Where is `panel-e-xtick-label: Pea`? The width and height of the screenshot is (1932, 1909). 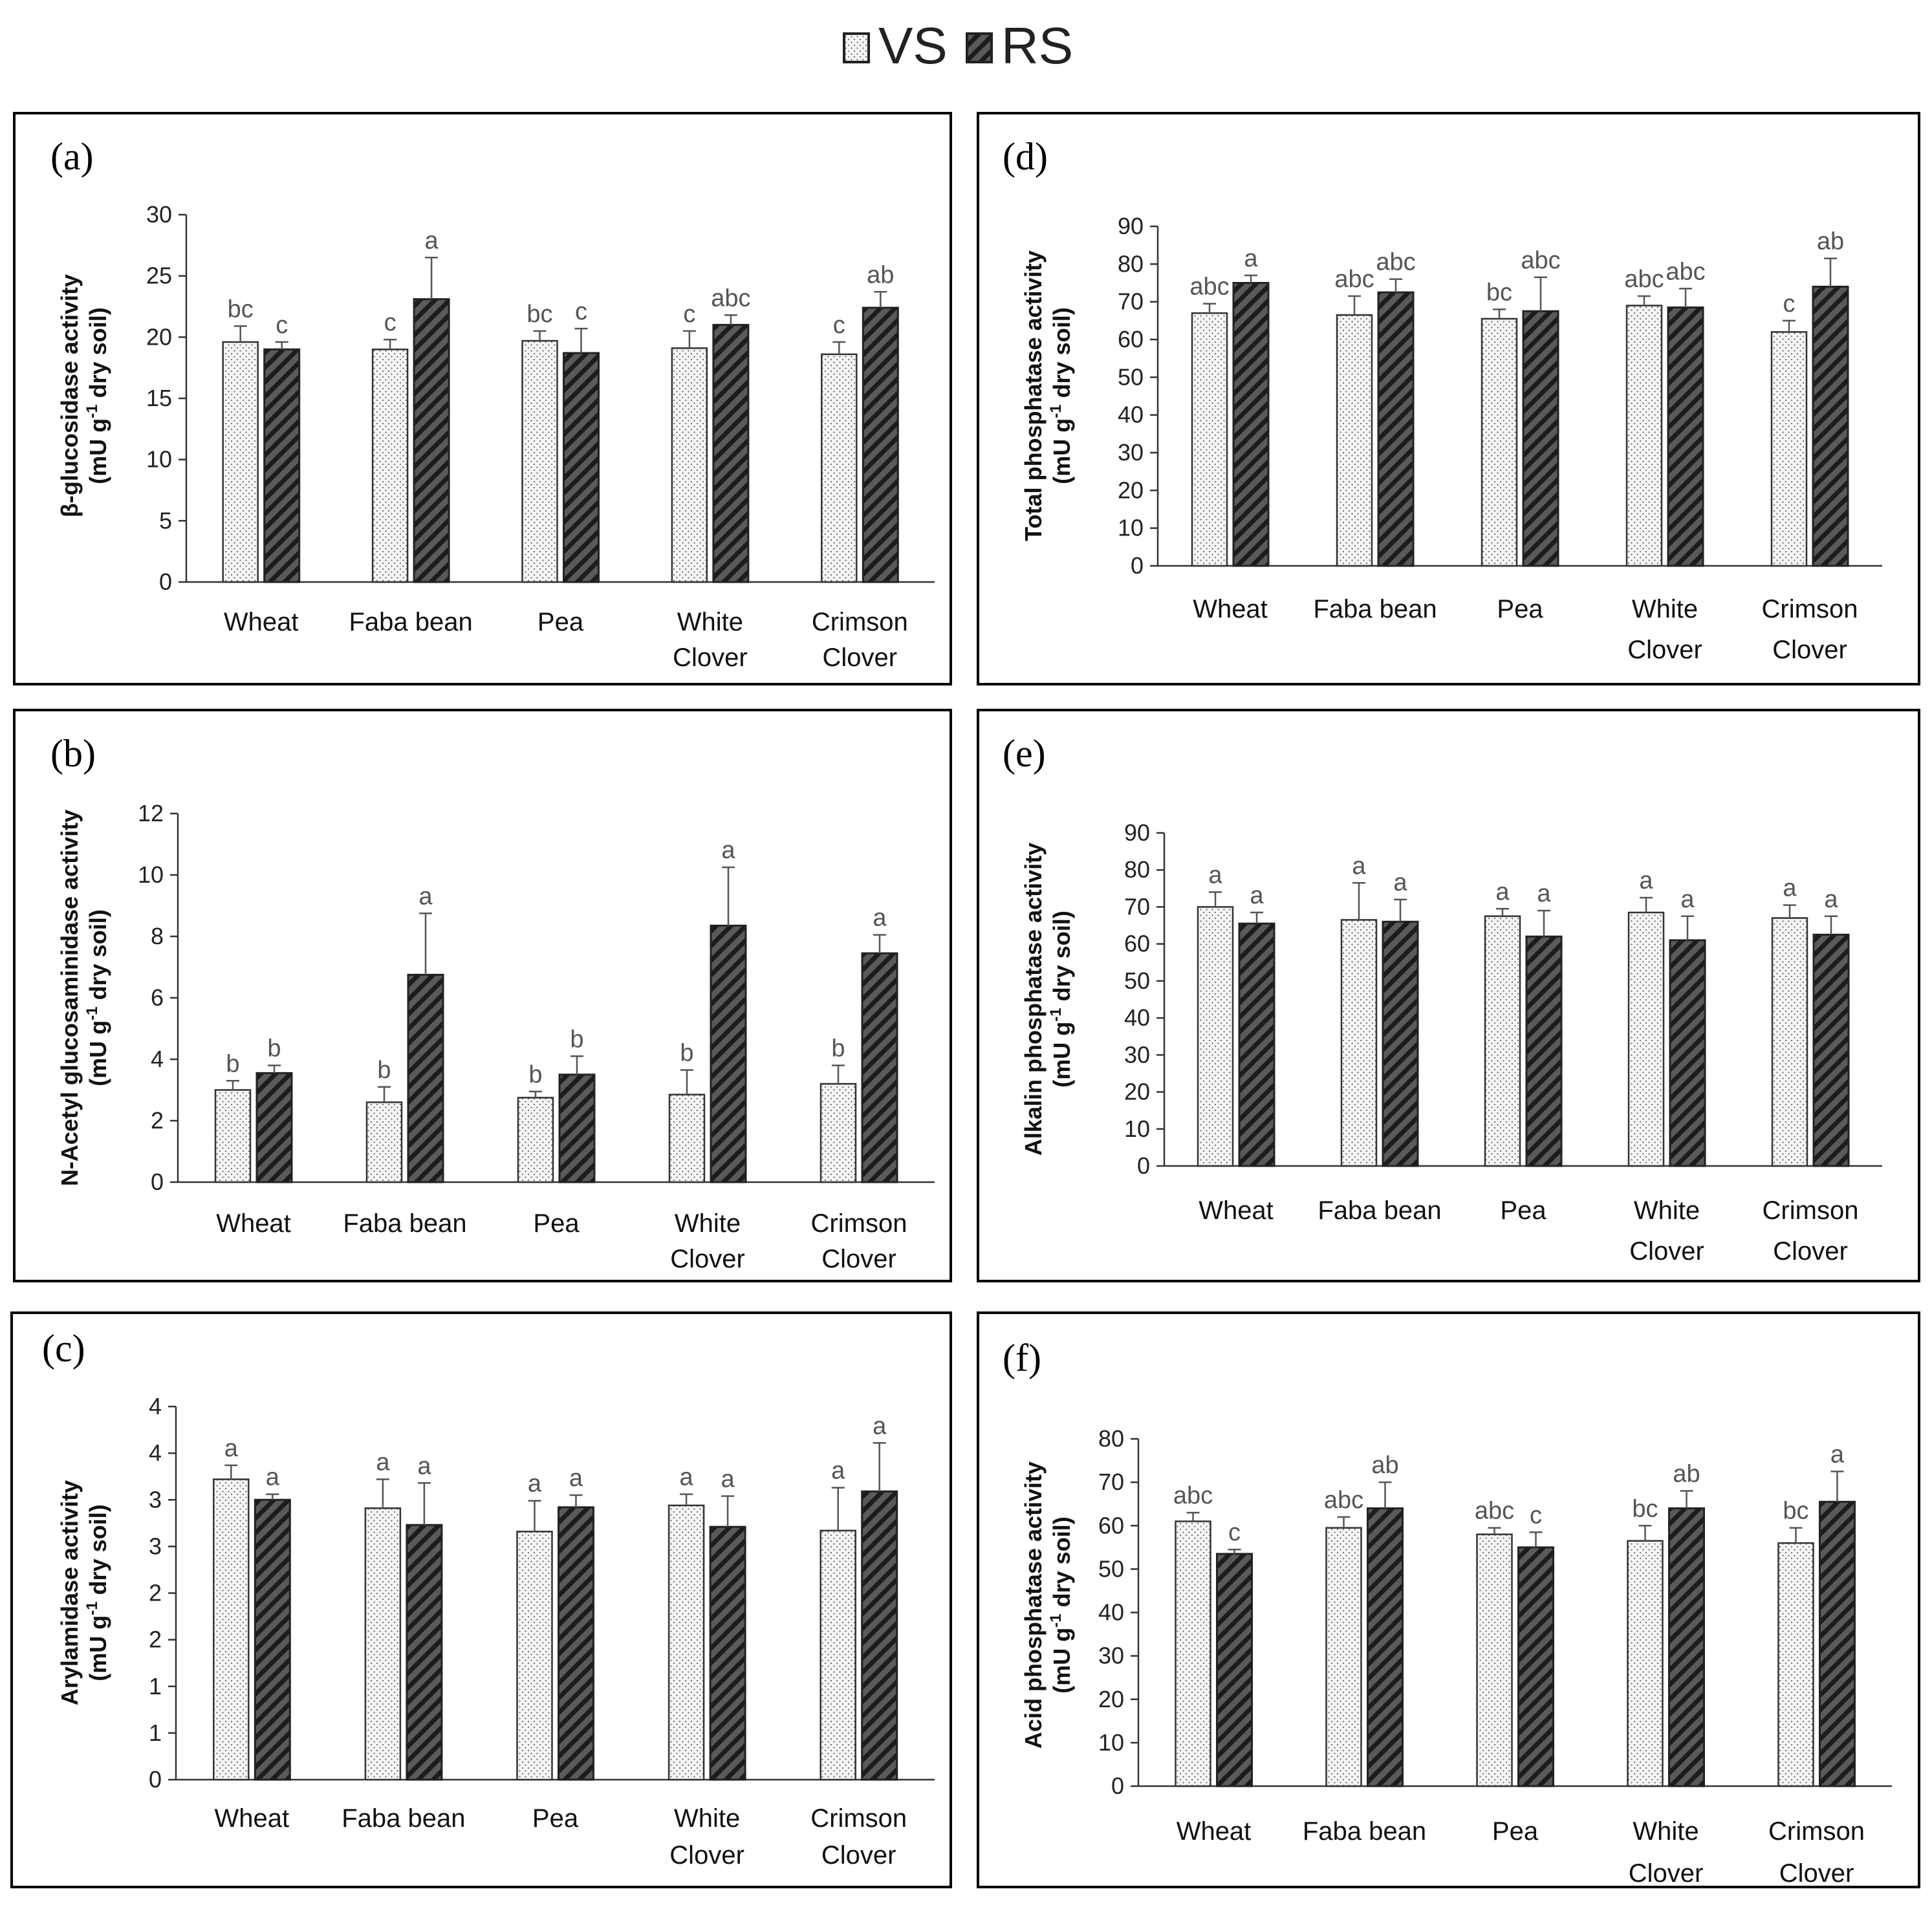 panel-e-xtick-label: Pea is located at coordinates (1523, 1210).